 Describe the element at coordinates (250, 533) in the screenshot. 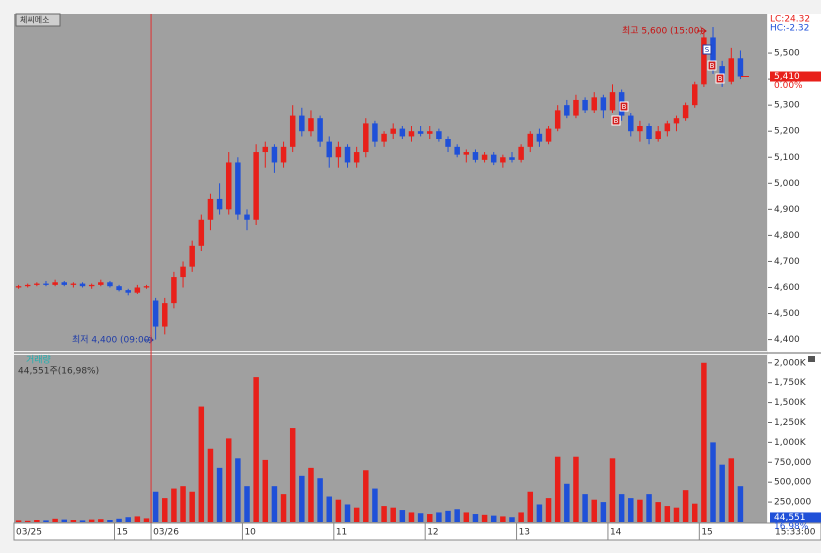

I see `x-tick-label: 10` at that location.